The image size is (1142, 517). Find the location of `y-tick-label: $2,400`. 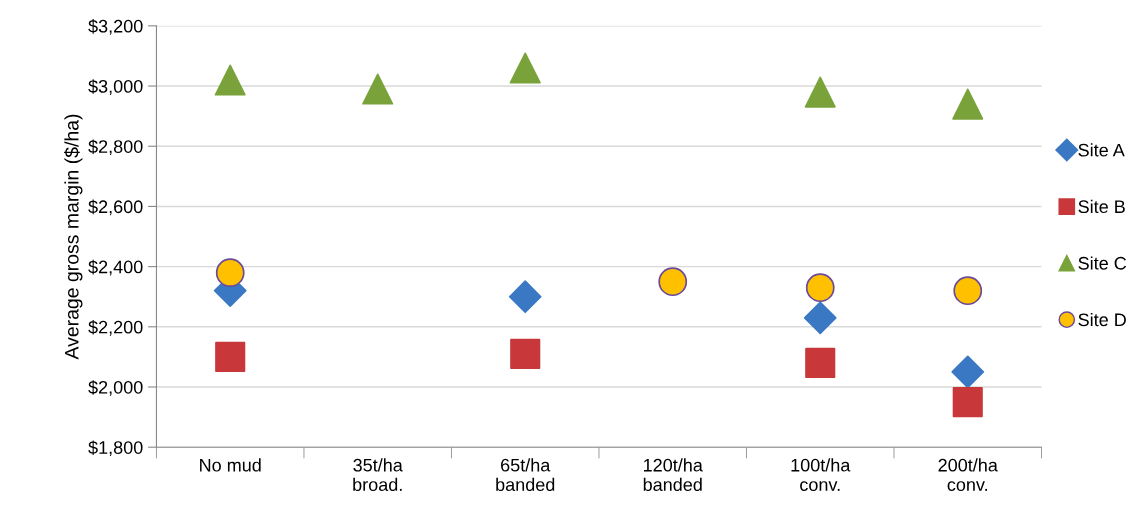

y-tick-label: $2,400 is located at coordinates (115, 267).